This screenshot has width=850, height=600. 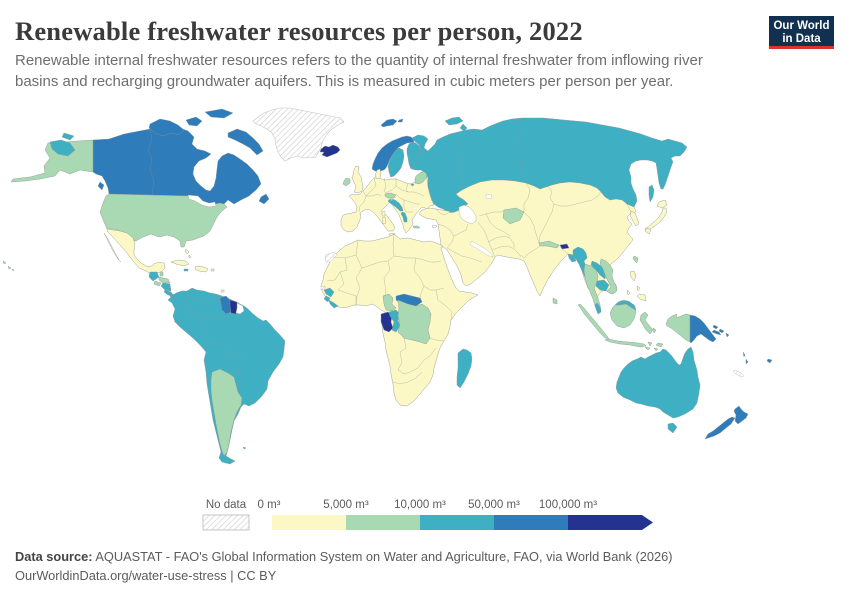 I want to click on svg-text: 10,000 m³, so click(x=420, y=505).